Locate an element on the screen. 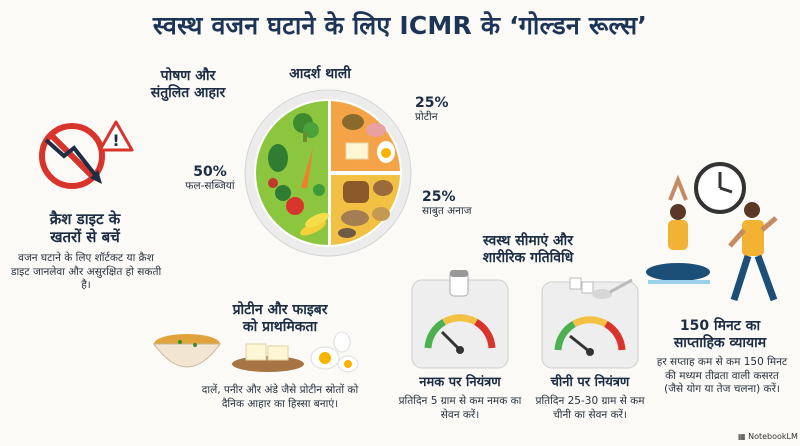  exercise-heading: 150 मिनट का साप्ताहिक व्यायाम is located at coordinates (720, 335).